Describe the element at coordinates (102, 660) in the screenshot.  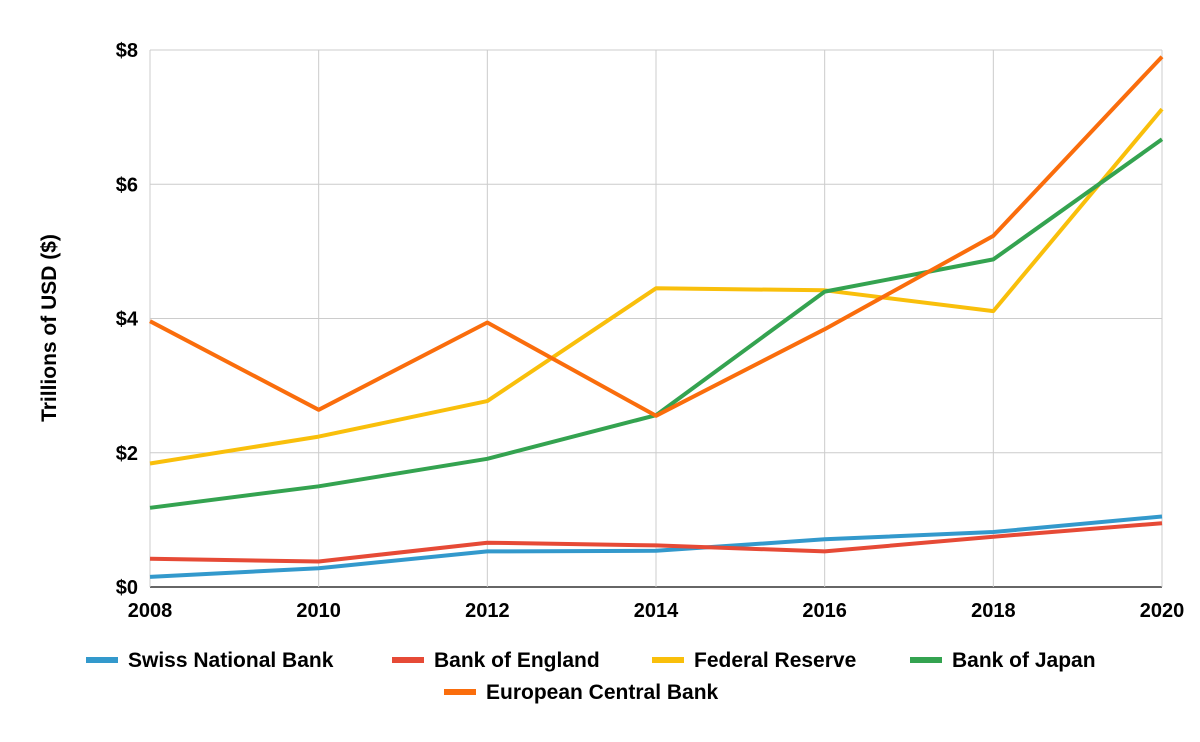
I see `legend-swatch-swiss-national-bank` at that location.